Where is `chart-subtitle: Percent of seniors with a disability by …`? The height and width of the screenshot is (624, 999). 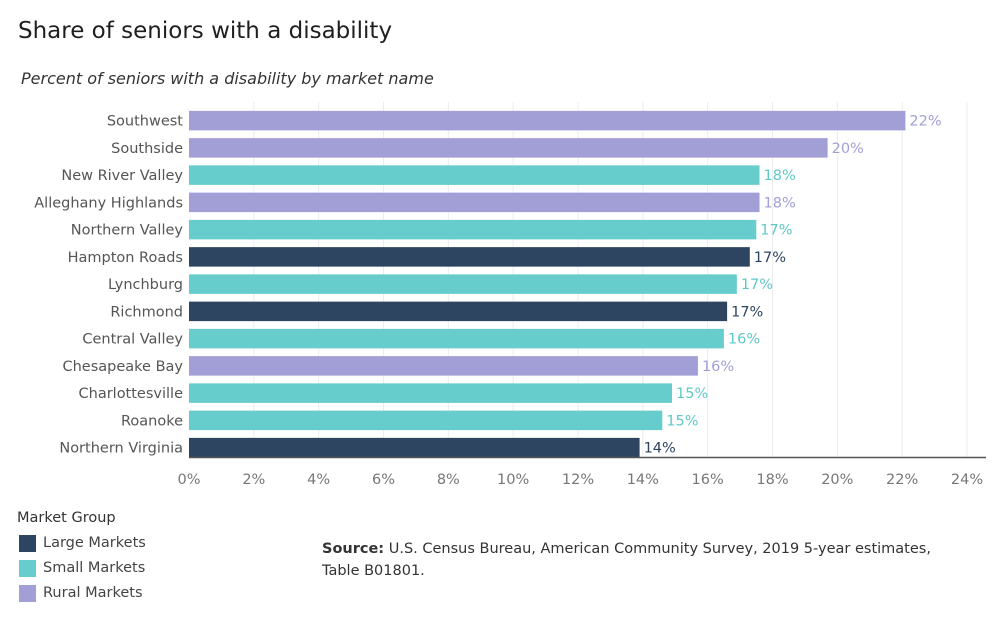 chart-subtitle: Percent of seniors with a disability by … is located at coordinates (227, 78).